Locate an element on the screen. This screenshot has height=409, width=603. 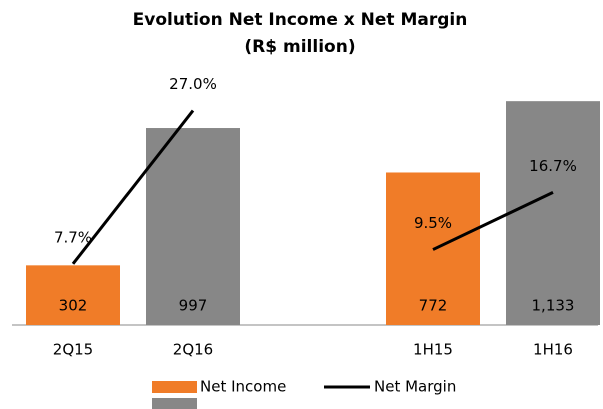
x-tick-label: 1H15 is located at coordinates (433, 350).